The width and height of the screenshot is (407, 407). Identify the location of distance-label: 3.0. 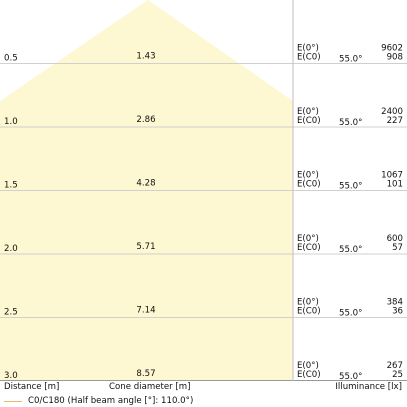
(11, 376).